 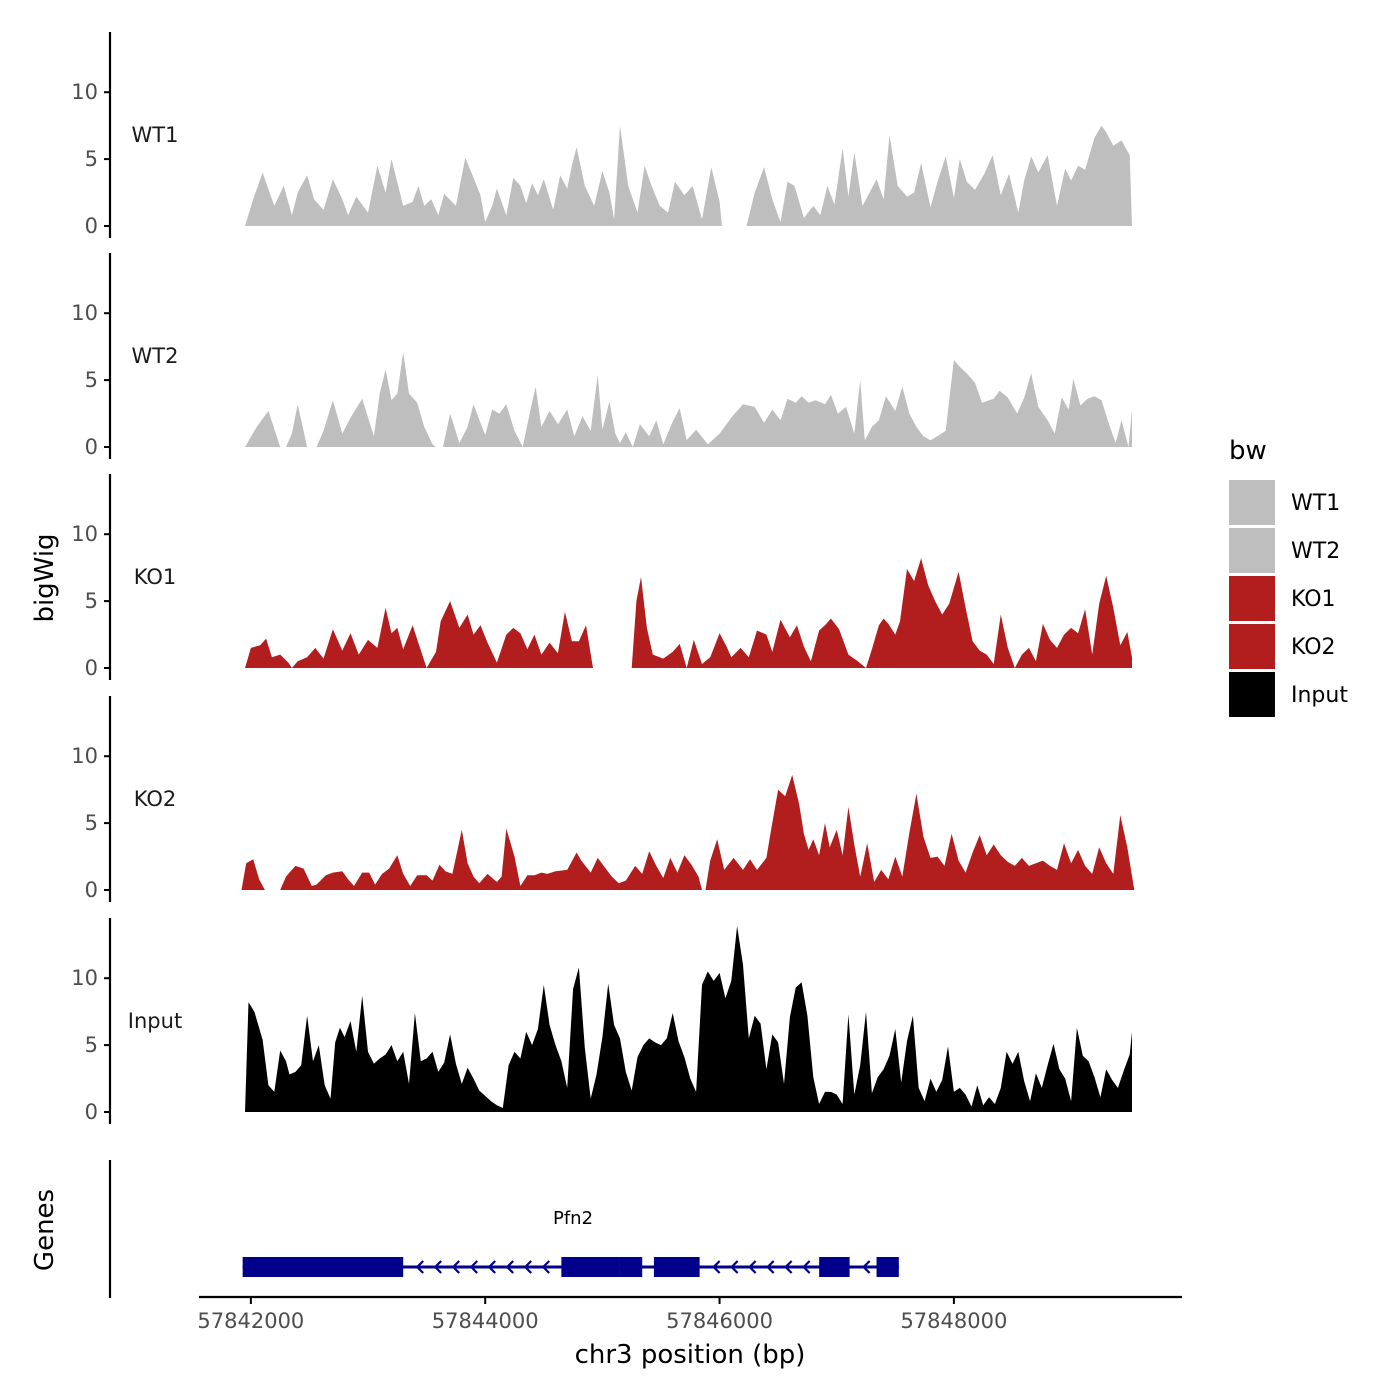 What do you see at coordinates (601, 356) in the screenshot?
I see `track-panel-wt2: 0 5 10 WT2` at bounding box center [601, 356].